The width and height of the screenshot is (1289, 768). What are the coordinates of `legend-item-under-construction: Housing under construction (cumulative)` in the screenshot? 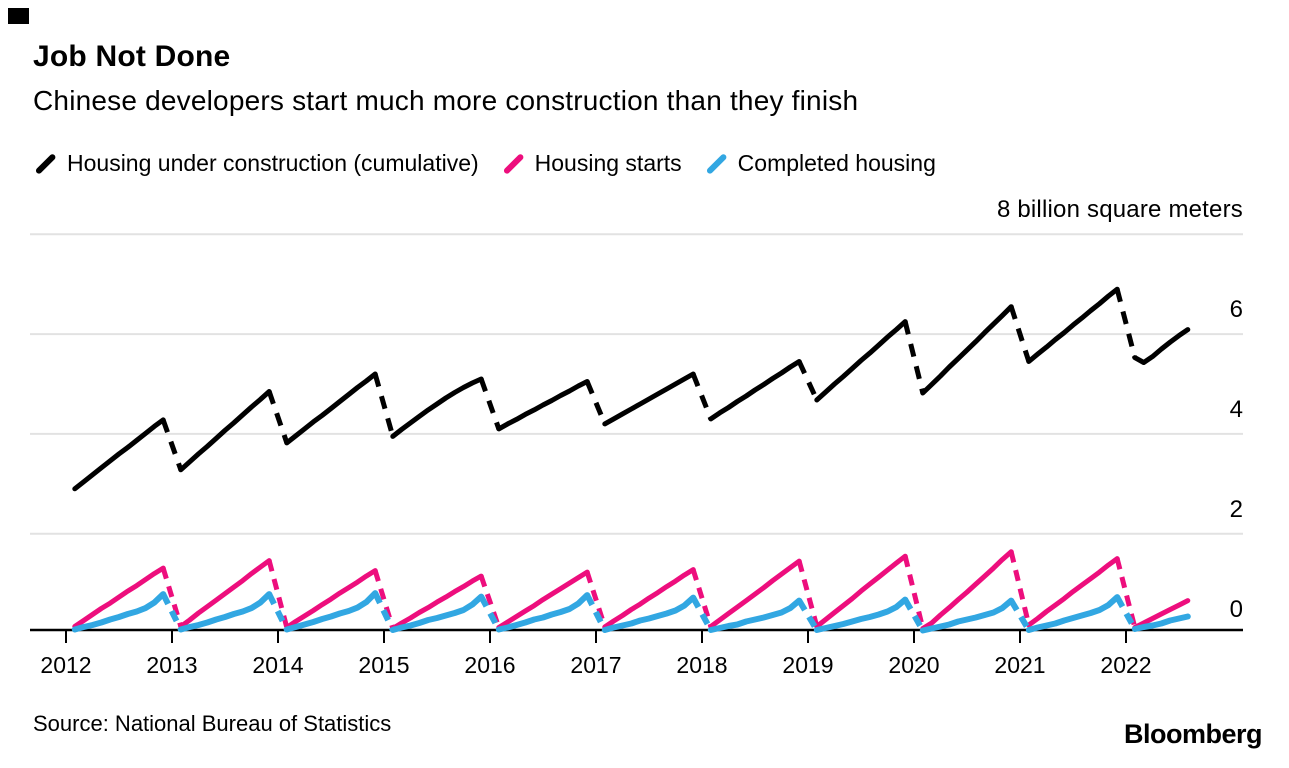 It's located at (256, 163).